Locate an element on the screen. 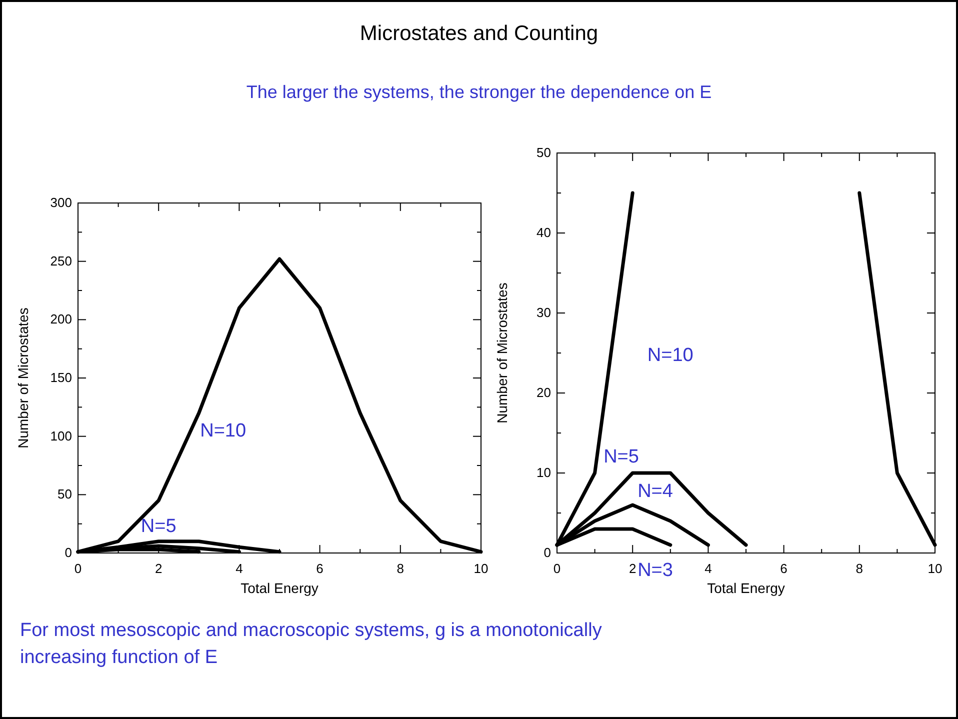  y-tick-label: 10 is located at coordinates (543, 472).